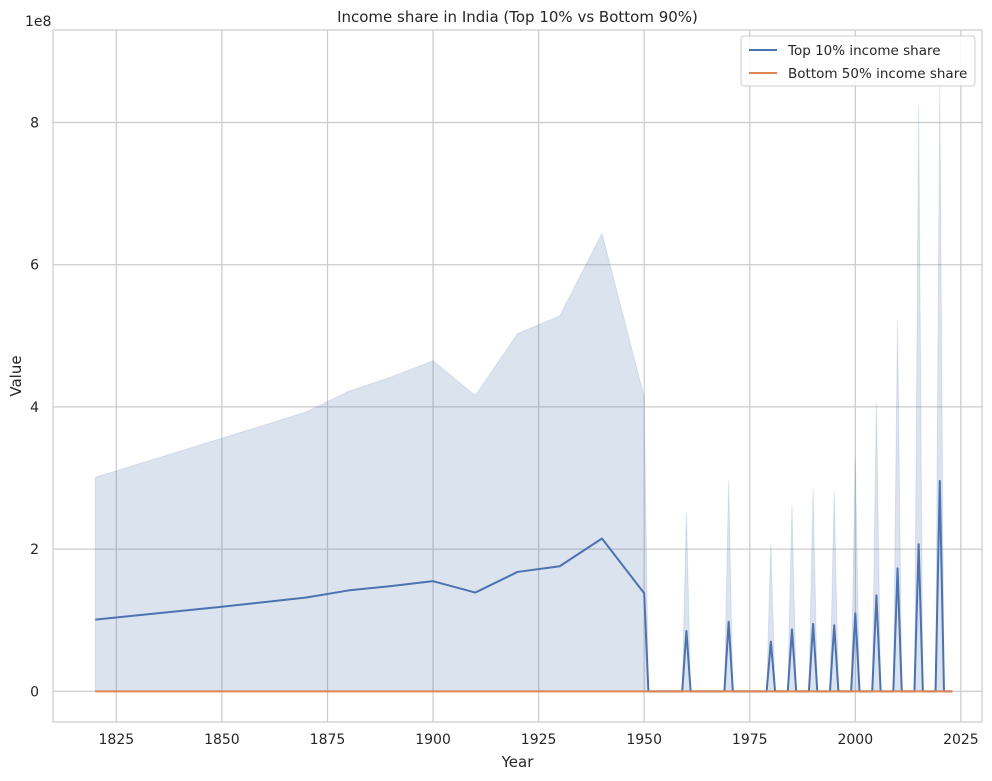  I want to click on y-axis-multiplier: 1e8, so click(38, 22).